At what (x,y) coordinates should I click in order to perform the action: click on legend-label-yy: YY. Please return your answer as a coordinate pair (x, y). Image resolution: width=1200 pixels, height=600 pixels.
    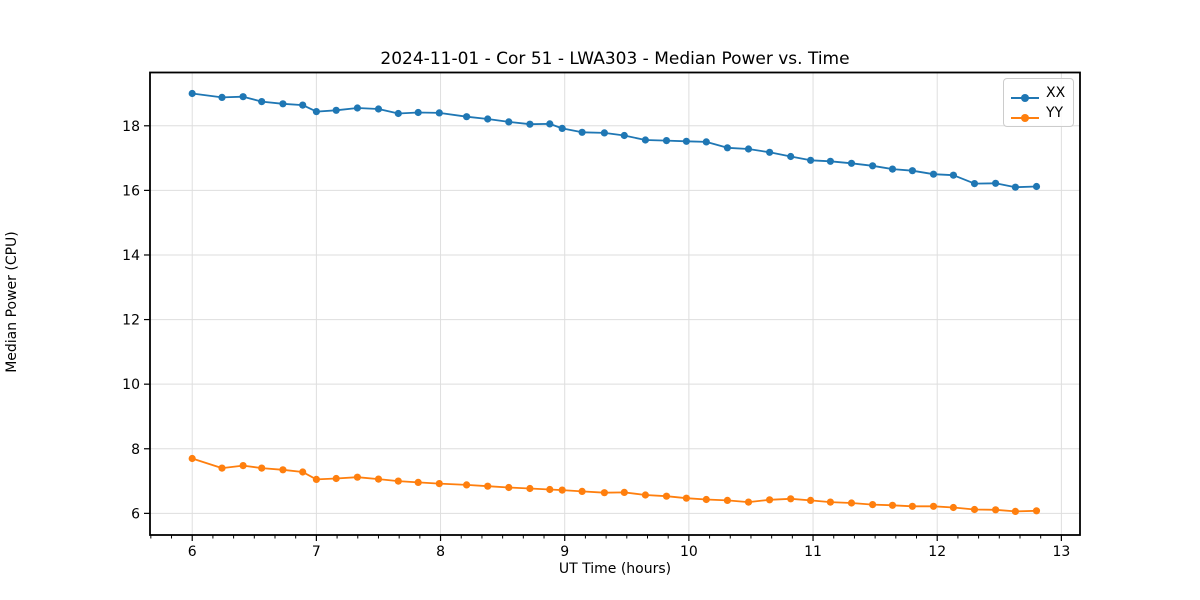
    Looking at the image, I should click on (1055, 112).